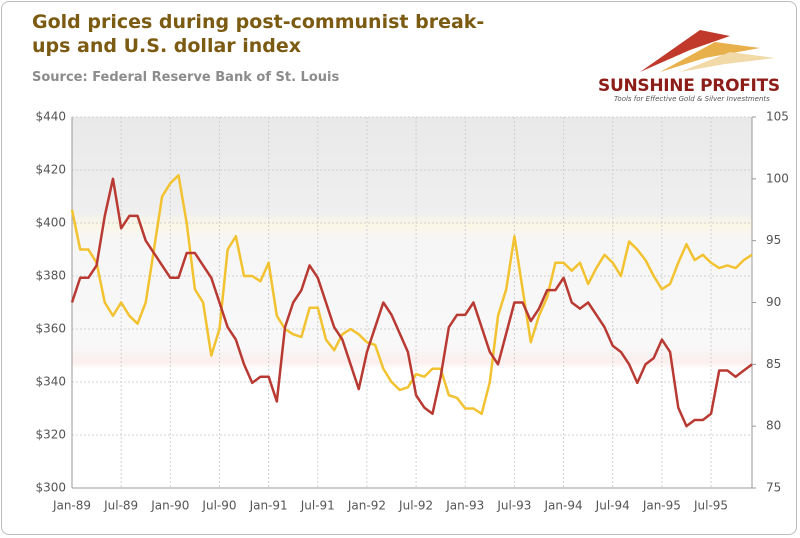  Describe the element at coordinates (777, 117) in the screenshot. I see `y2-tick-label: 105` at that location.